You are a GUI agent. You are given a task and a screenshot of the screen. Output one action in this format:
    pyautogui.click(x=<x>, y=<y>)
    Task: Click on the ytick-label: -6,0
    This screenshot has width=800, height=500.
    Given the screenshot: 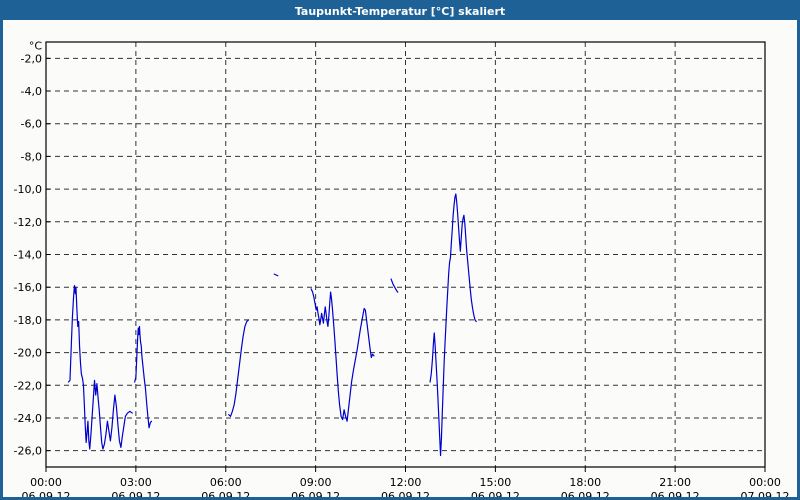 What is the action you would take?
    pyautogui.click(x=31, y=124)
    